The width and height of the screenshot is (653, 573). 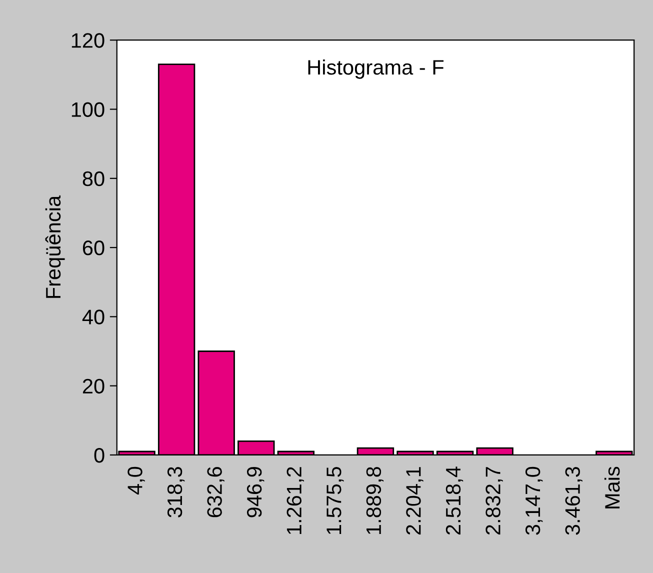 What do you see at coordinates (455, 500) in the screenshot?
I see `x-tick-label: 2.518,4` at bounding box center [455, 500].